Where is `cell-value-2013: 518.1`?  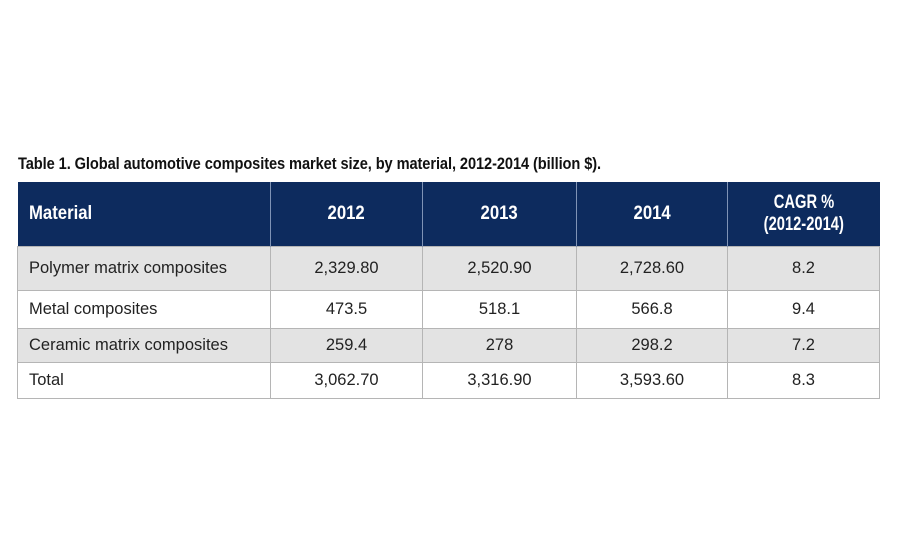 cell-value-2013: 518.1 is located at coordinates (499, 309).